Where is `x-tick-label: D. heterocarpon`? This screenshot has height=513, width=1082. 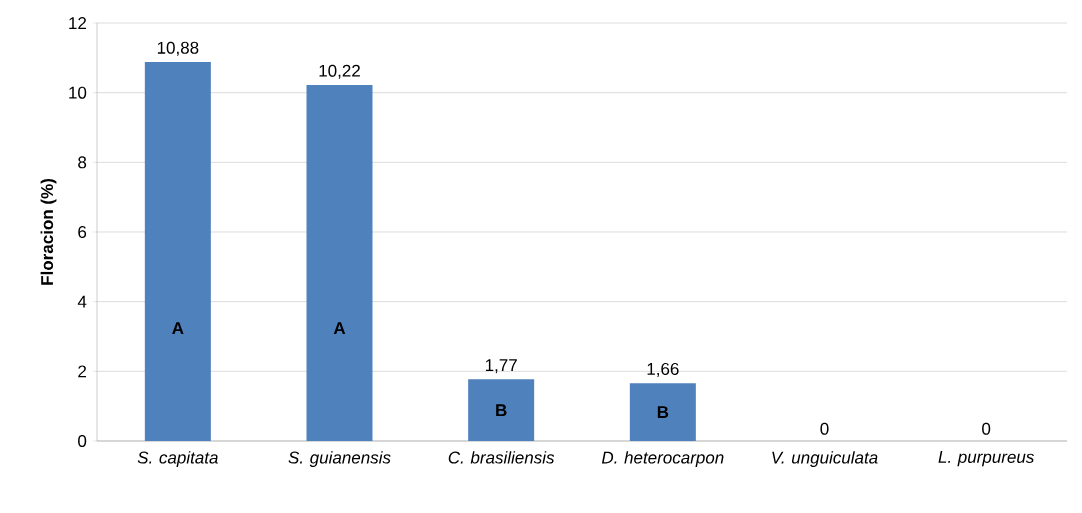
x-tick-label: D. heterocarpon is located at coordinates (662, 459).